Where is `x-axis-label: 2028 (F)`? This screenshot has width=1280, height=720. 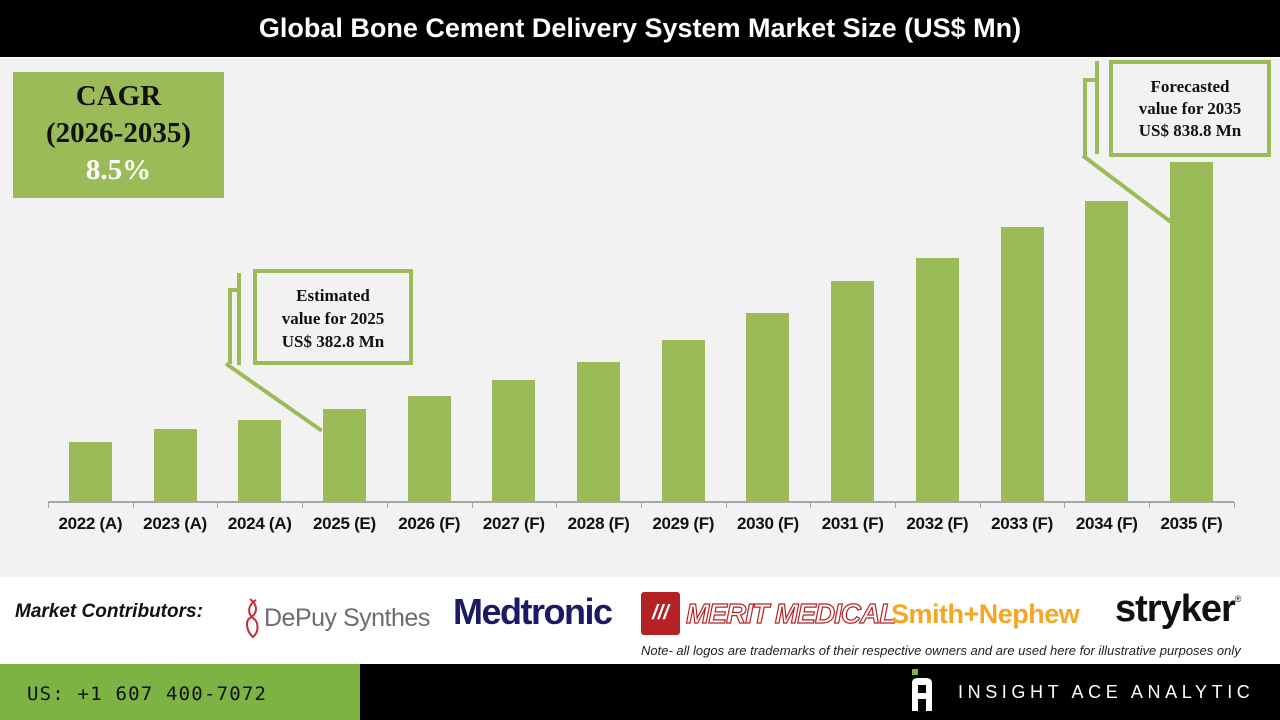 x-axis-label: 2028 (F) is located at coordinates (598, 523).